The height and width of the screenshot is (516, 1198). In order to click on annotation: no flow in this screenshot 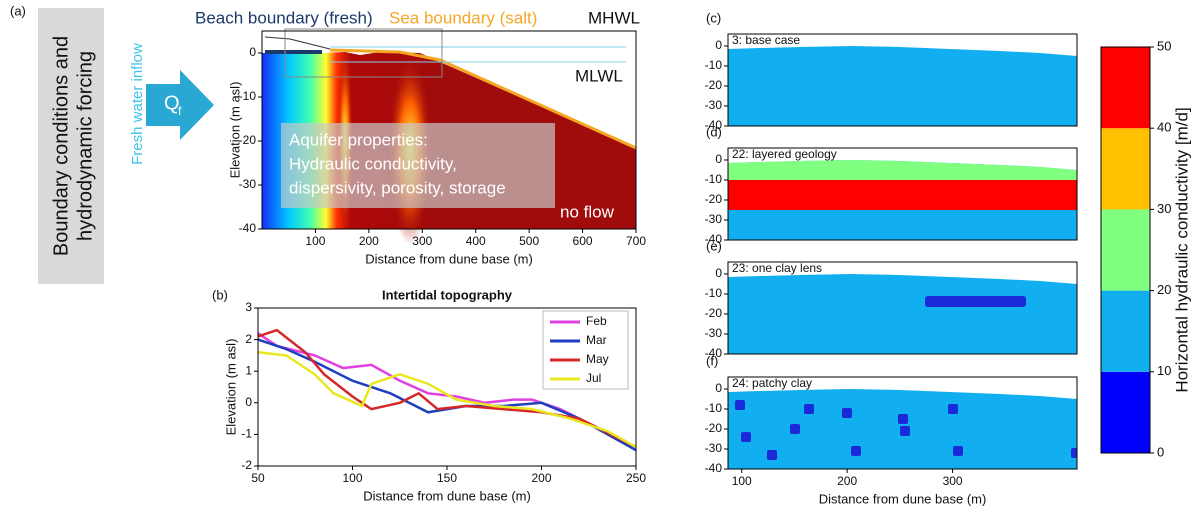, I will do `click(587, 211)`.